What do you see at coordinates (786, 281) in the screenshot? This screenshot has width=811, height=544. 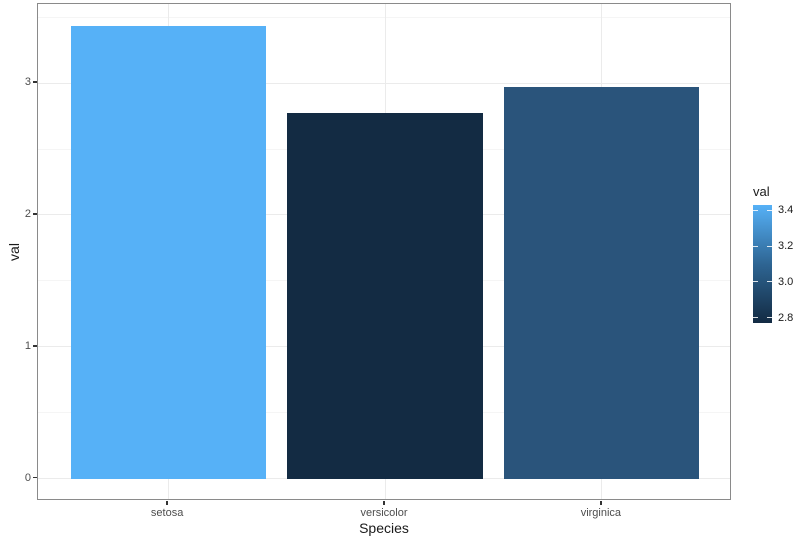 I see `legend-tick-label-3.0: 3.0` at bounding box center [786, 281].